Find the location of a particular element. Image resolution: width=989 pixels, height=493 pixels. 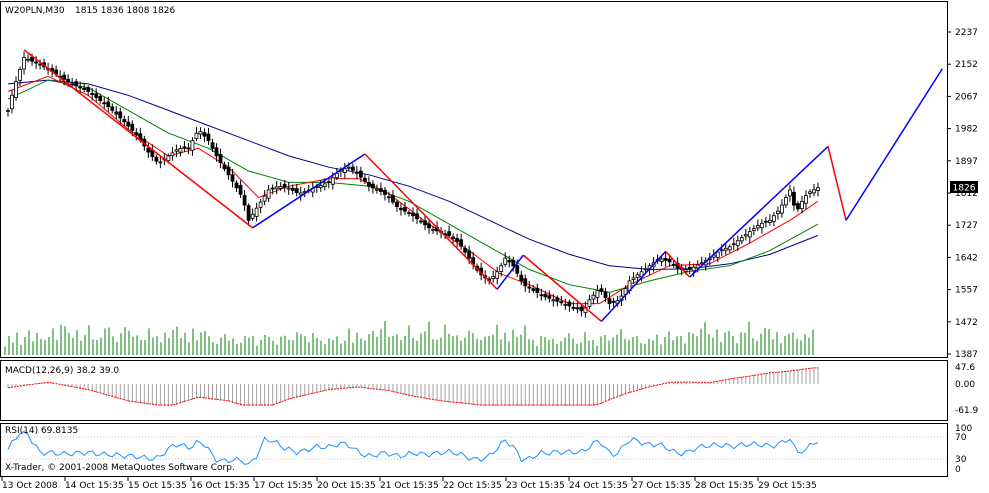

rsi-tick-70: 70 is located at coordinates (961, 438).